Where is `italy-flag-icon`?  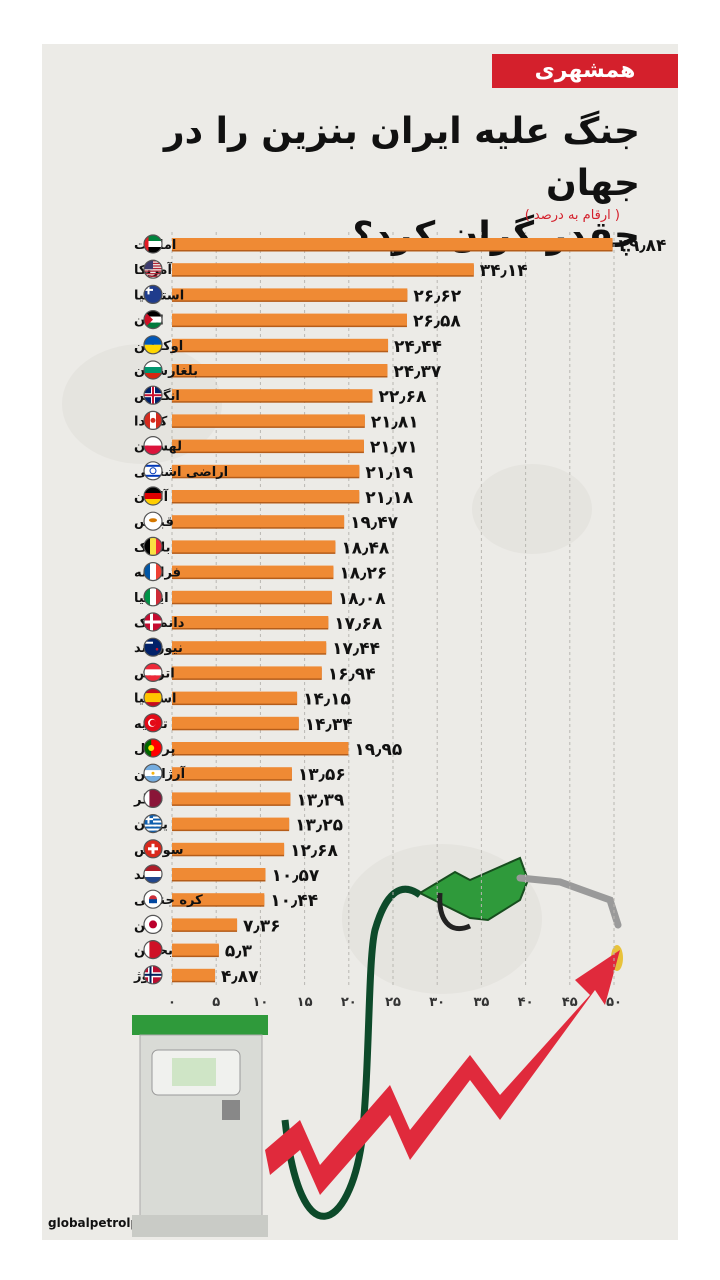 italy-flag-icon is located at coordinates (153, 597).